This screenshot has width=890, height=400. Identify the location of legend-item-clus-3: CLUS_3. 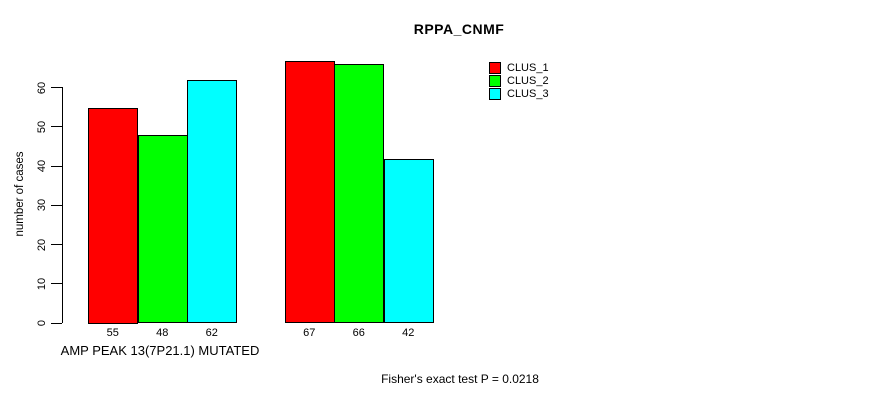
(519, 94).